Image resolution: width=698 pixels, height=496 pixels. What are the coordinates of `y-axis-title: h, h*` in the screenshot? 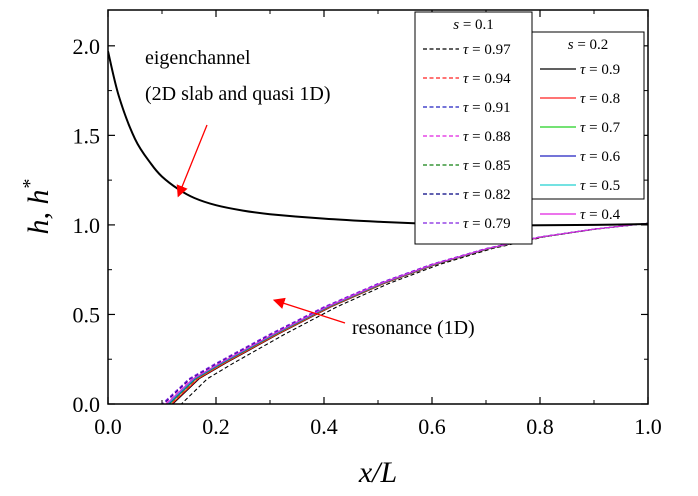 It's located at (37, 207).